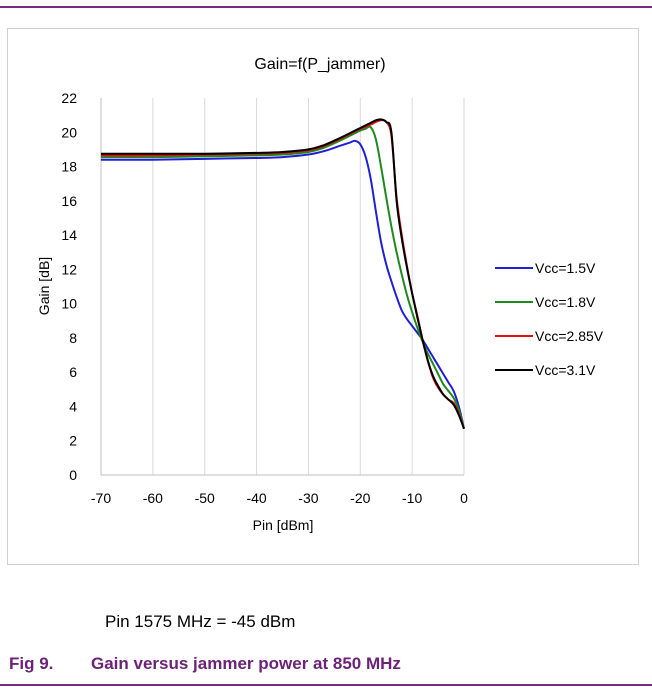  What do you see at coordinates (283, 525) in the screenshot?
I see `x-axis-label: Pin [dBm]` at bounding box center [283, 525].